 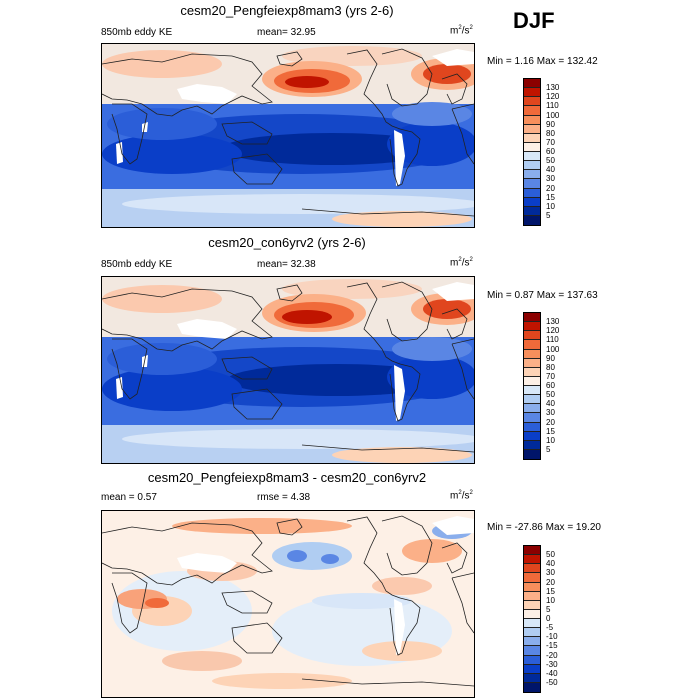 I want to click on colorbar-tick-label: -20, so click(x=552, y=655).